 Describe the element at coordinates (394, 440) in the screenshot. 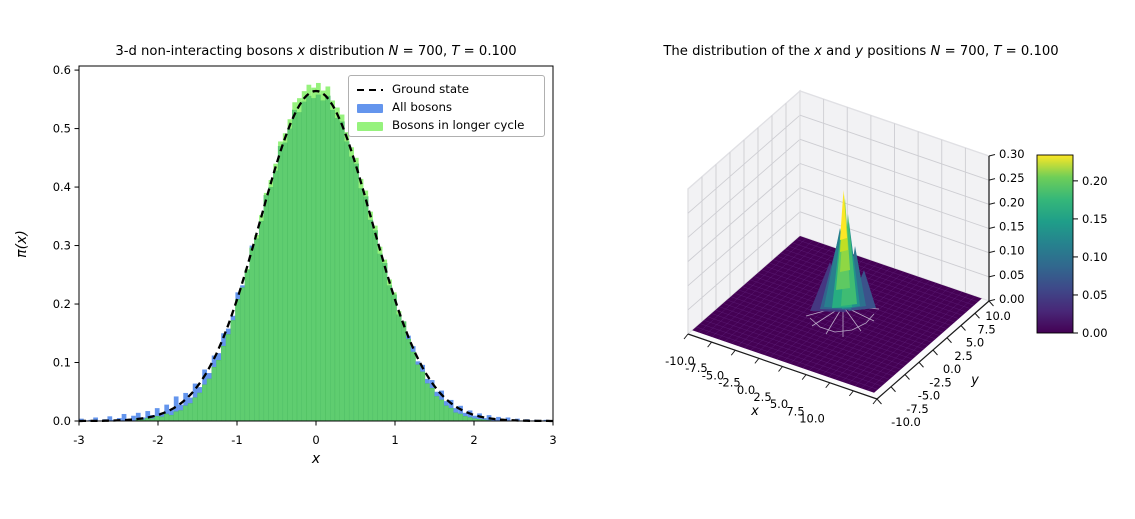

I see `x-tick-label: 1` at that location.